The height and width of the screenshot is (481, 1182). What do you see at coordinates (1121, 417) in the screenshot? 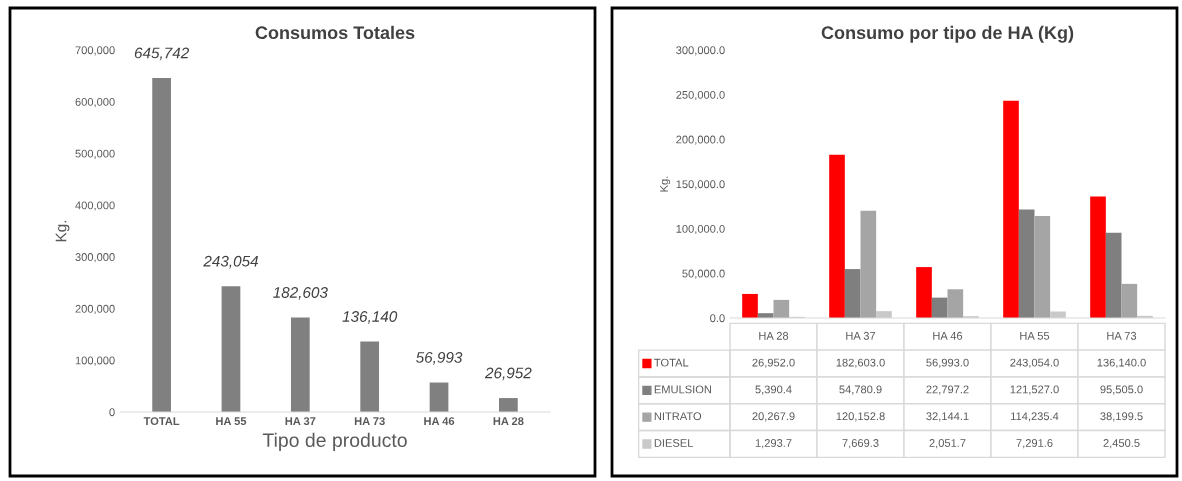
I see `data-label: 38,199.5` at bounding box center [1121, 417].